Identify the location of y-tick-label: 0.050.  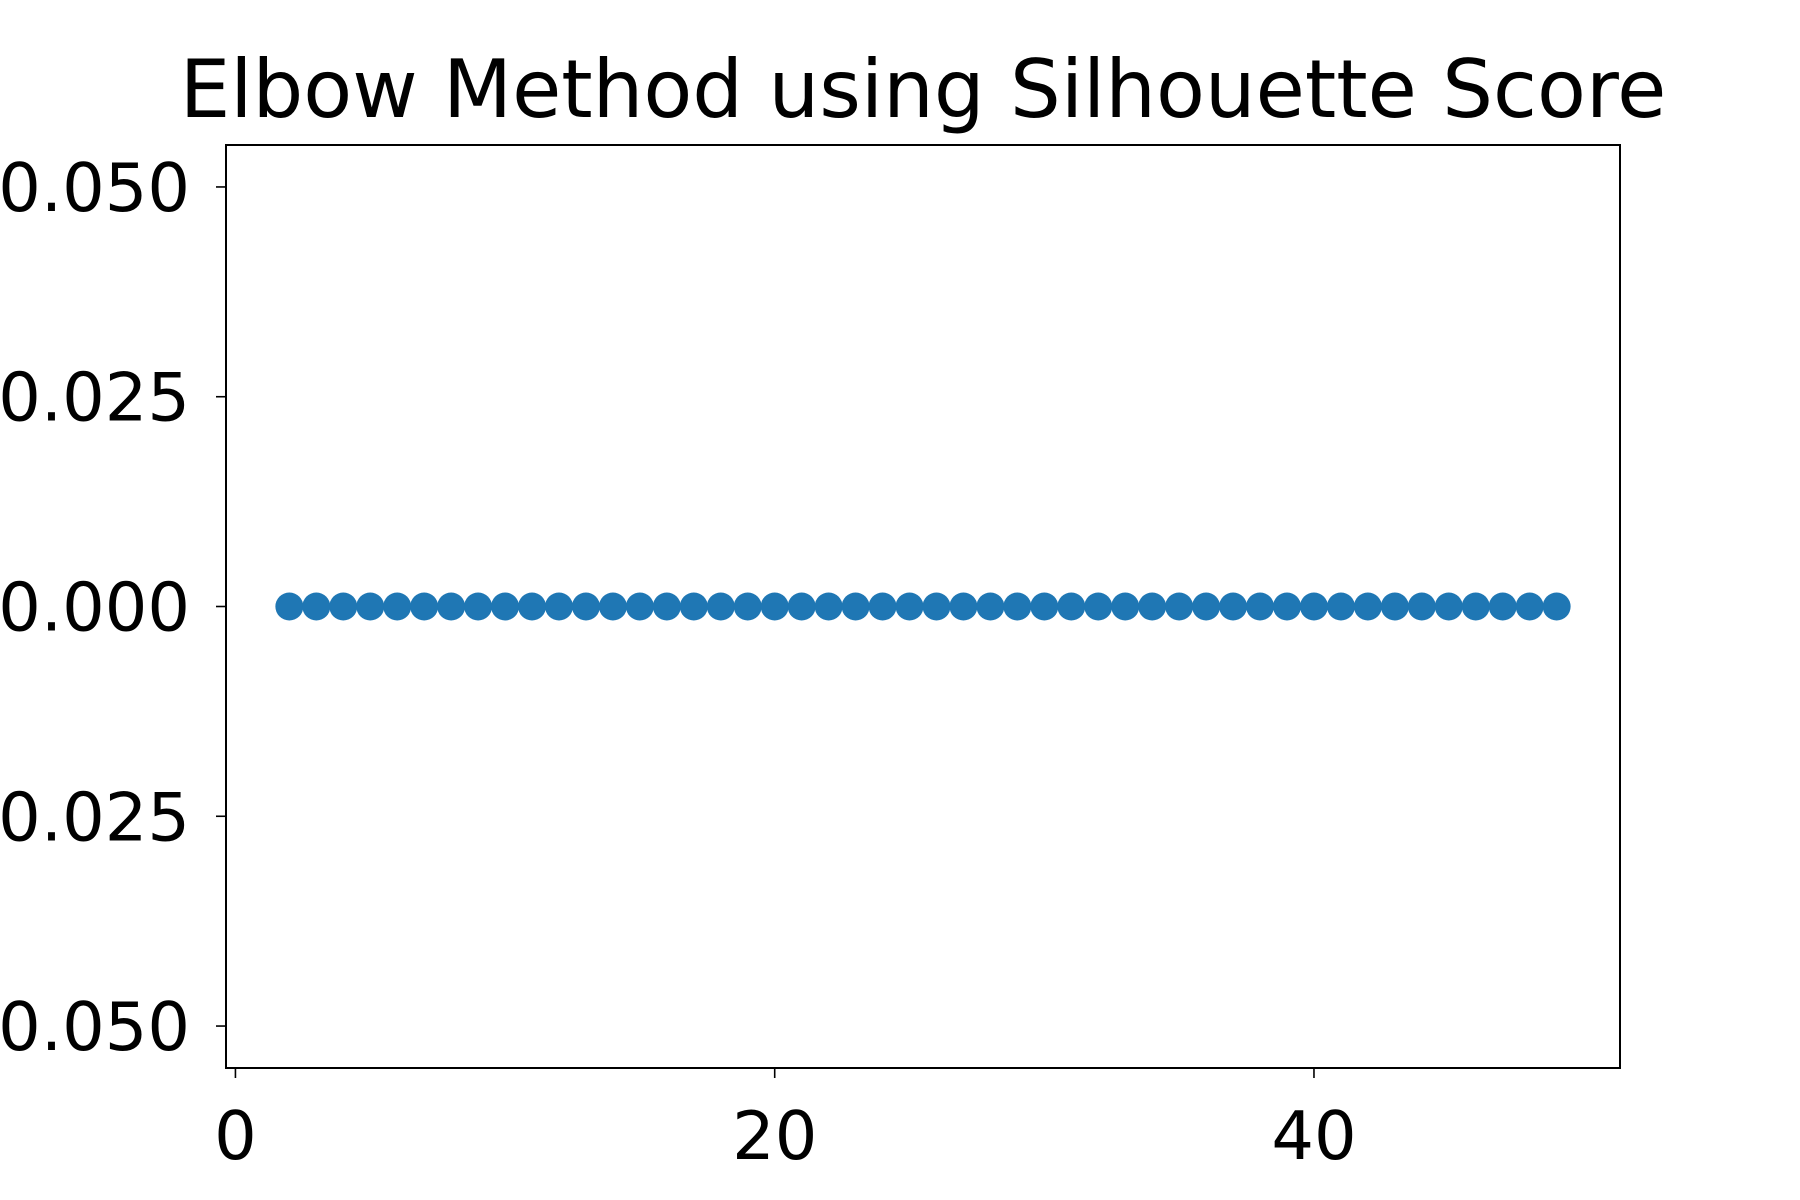
(95, 188).